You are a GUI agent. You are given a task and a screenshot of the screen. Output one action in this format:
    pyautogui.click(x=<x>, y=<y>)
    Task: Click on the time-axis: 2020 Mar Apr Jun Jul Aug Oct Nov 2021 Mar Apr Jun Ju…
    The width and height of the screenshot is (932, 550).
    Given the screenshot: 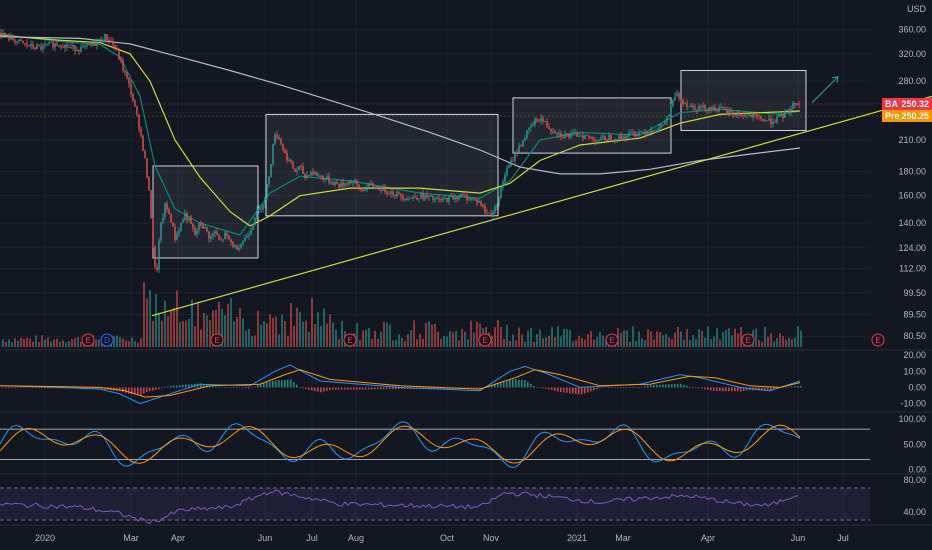 What is the action you would take?
    pyautogui.click(x=442, y=538)
    